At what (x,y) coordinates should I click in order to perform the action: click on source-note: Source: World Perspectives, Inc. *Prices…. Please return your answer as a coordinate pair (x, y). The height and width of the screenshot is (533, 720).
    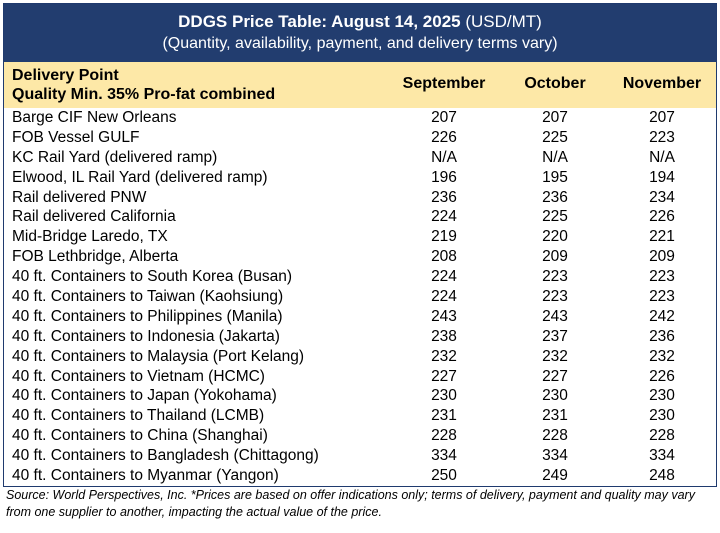
    Looking at the image, I should click on (350, 503).